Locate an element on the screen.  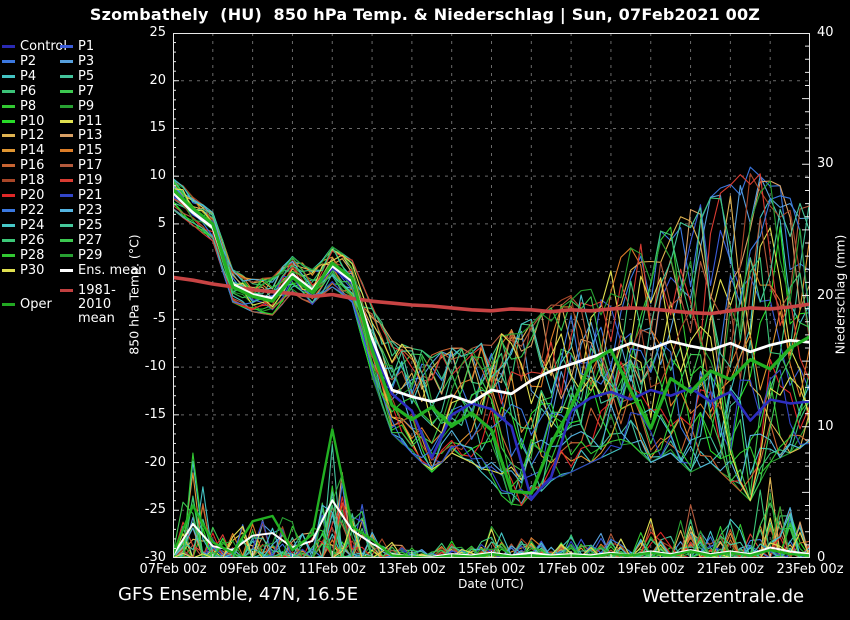
legend-label: P19 is located at coordinates (90, 181).